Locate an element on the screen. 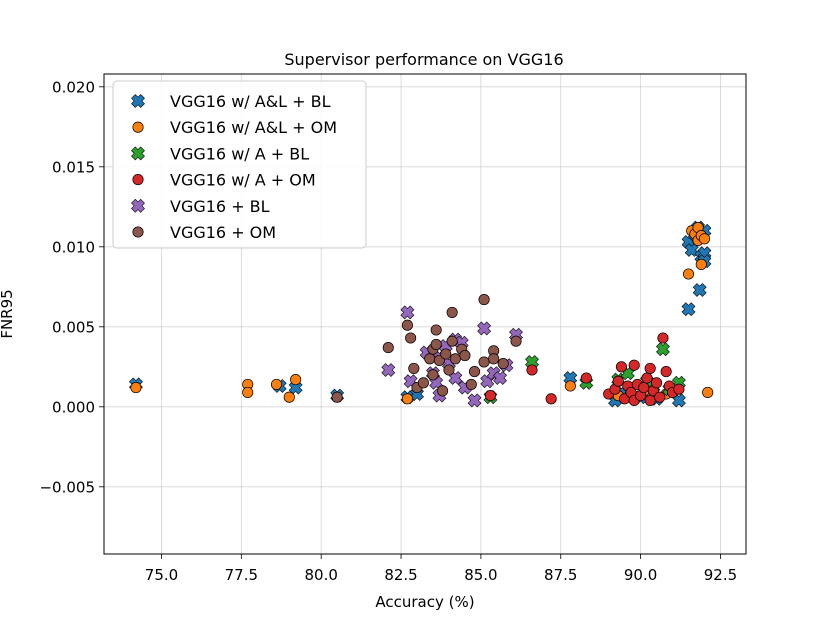 The image size is (830, 623). x-tick-label: 82.5 is located at coordinates (400, 575).